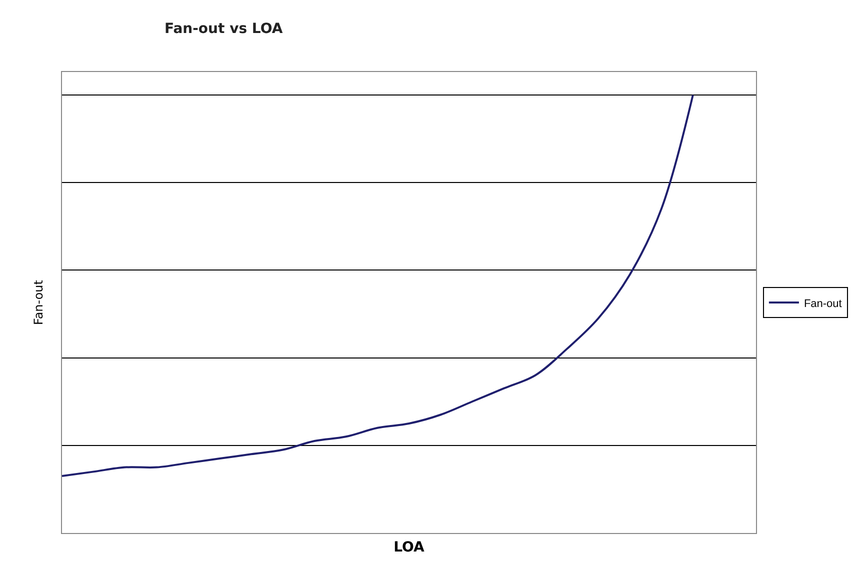 The width and height of the screenshot is (860, 583). What do you see at coordinates (38, 302) in the screenshot?
I see `y-axis-title: Fan-out` at bounding box center [38, 302].